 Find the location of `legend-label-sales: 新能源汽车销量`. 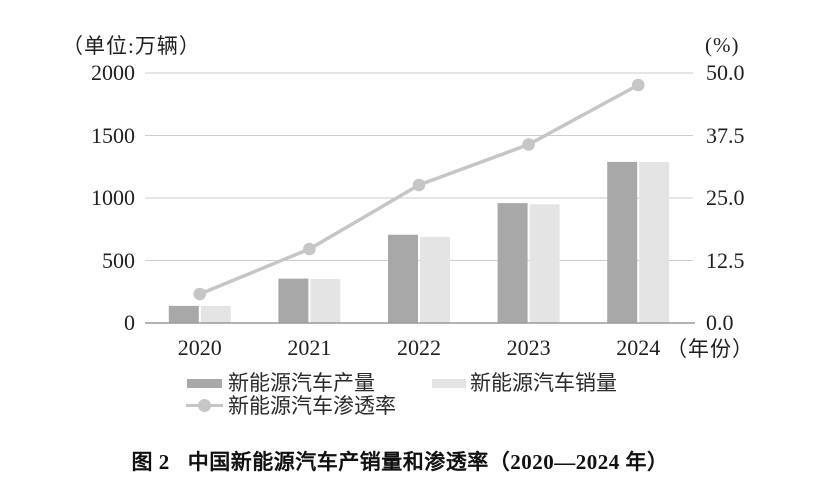

legend-label-sales: 新能源汽车销量 is located at coordinates (543, 383).